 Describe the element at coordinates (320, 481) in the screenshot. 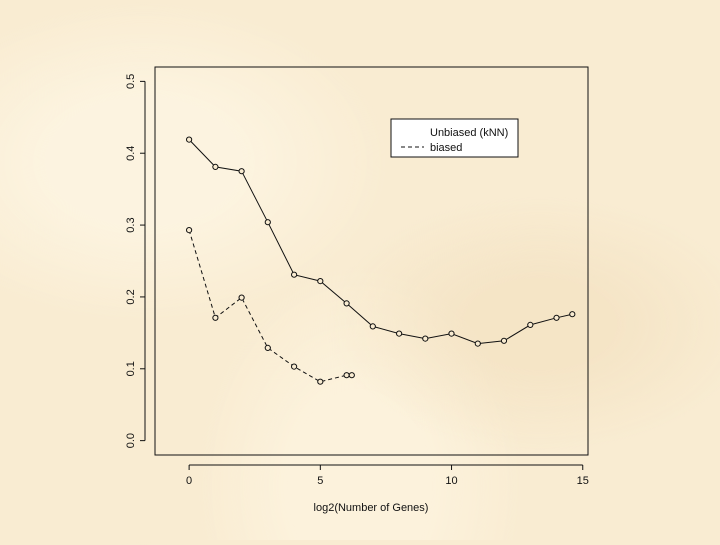

I see `x-tick-label: 5` at that location.